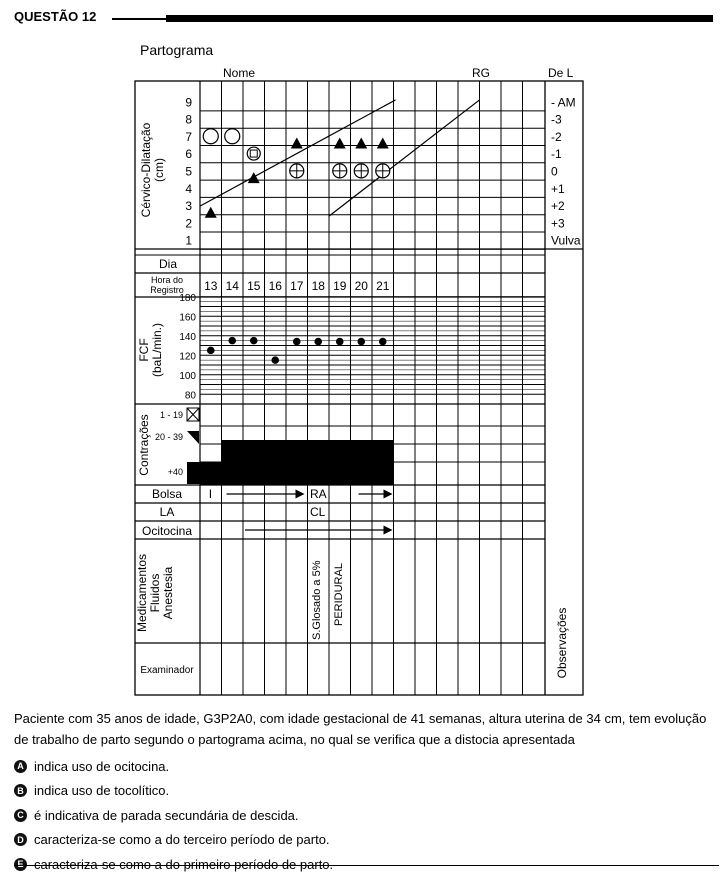 This screenshot has height=877, width=727. What do you see at coordinates (187, 356) in the screenshot?
I see `fcf-tick: 120` at bounding box center [187, 356].